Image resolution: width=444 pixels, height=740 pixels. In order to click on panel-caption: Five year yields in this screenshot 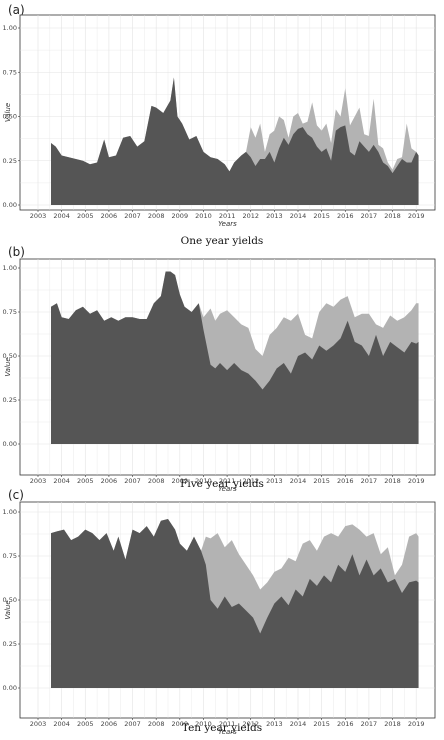, I will do `click(222, 484)`.